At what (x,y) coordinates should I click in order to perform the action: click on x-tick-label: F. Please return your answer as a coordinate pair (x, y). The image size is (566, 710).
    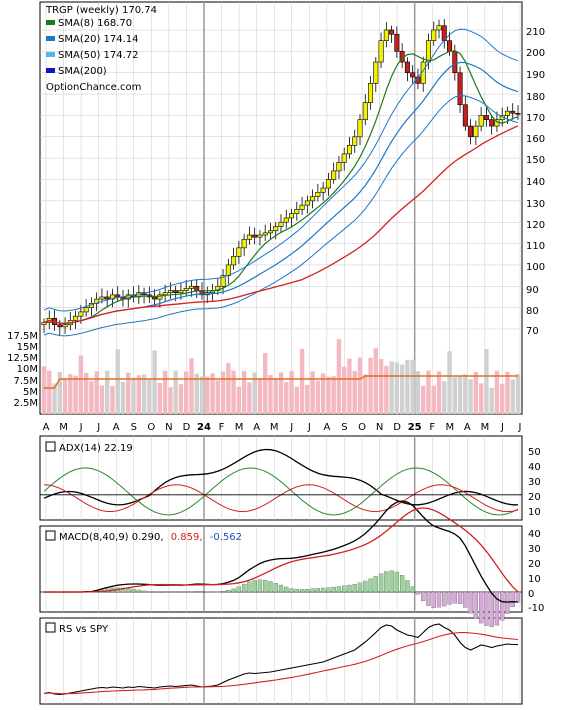
    Looking at the image, I should click on (222, 427).